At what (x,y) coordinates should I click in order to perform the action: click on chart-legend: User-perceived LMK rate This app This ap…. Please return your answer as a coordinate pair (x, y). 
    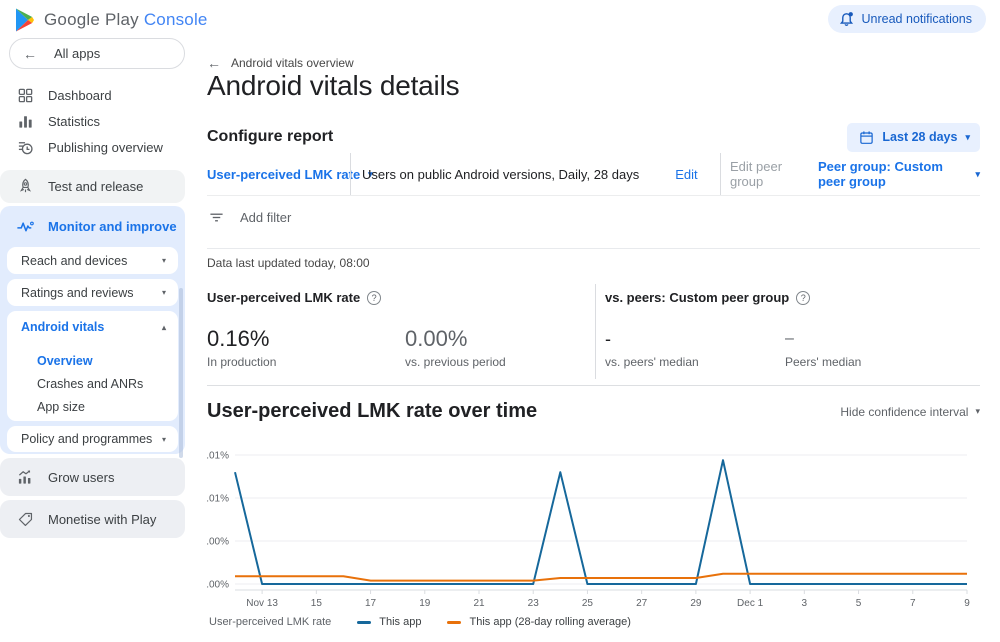
    Looking at the image, I should click on (420, 622).